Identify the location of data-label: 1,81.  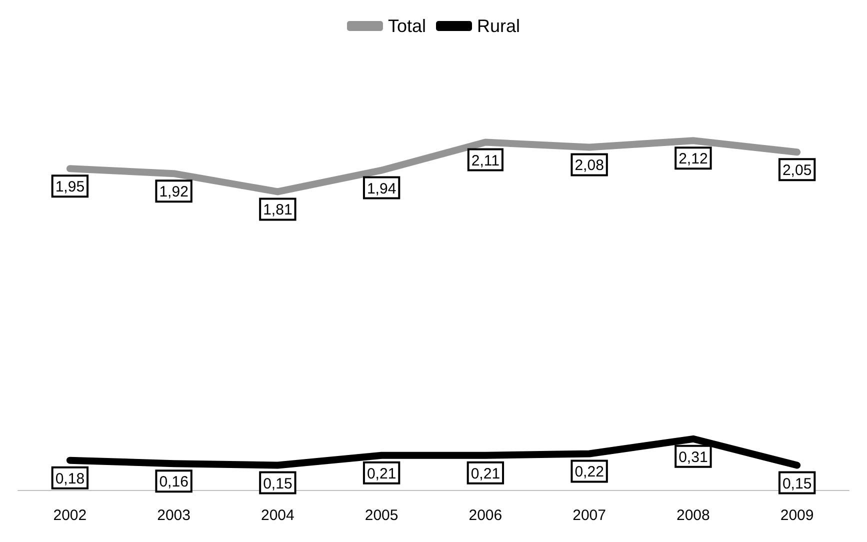
(277, 210).